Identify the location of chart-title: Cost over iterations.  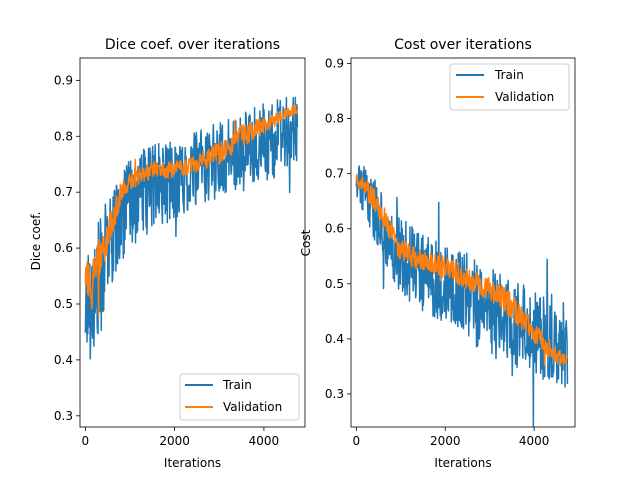
(463, 45).